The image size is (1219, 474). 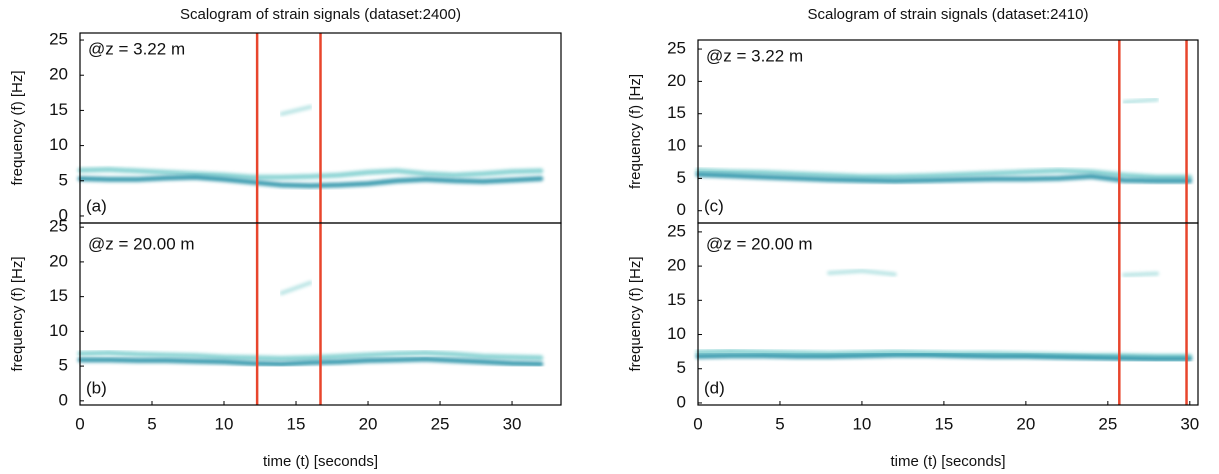 What do you see at coordinates (96, 205) in the screenshot?
I see `panel-label: (a)` at bounding box center [96, 205].